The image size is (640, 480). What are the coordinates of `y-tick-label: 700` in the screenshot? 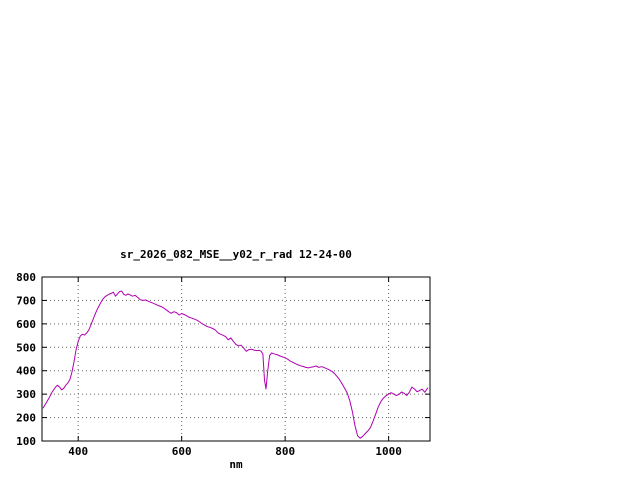 It's located at (26, 300).